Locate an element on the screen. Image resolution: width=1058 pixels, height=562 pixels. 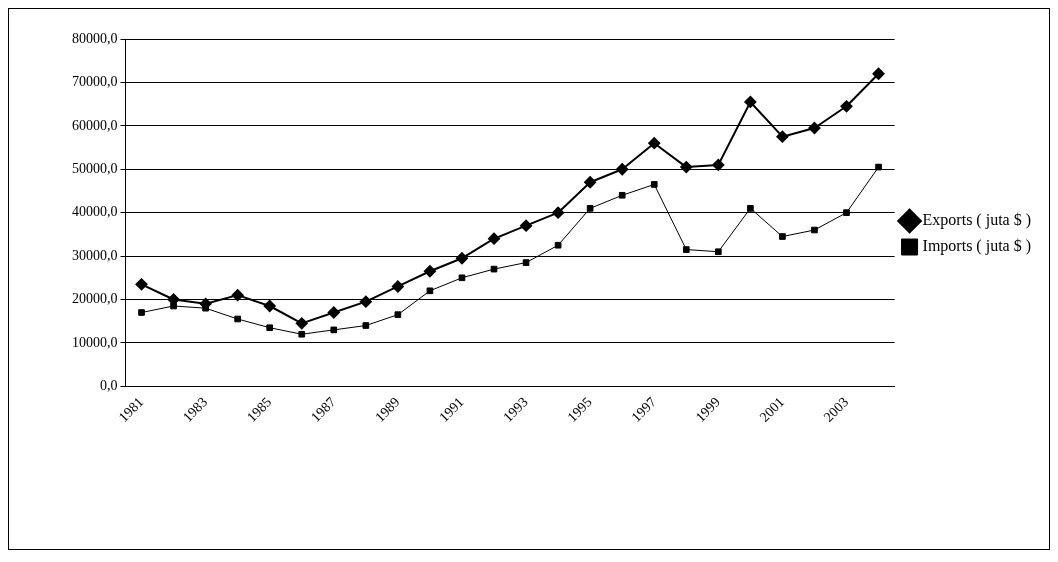
y-tick-label: 70000,0 is located at coordinates (95, 82).